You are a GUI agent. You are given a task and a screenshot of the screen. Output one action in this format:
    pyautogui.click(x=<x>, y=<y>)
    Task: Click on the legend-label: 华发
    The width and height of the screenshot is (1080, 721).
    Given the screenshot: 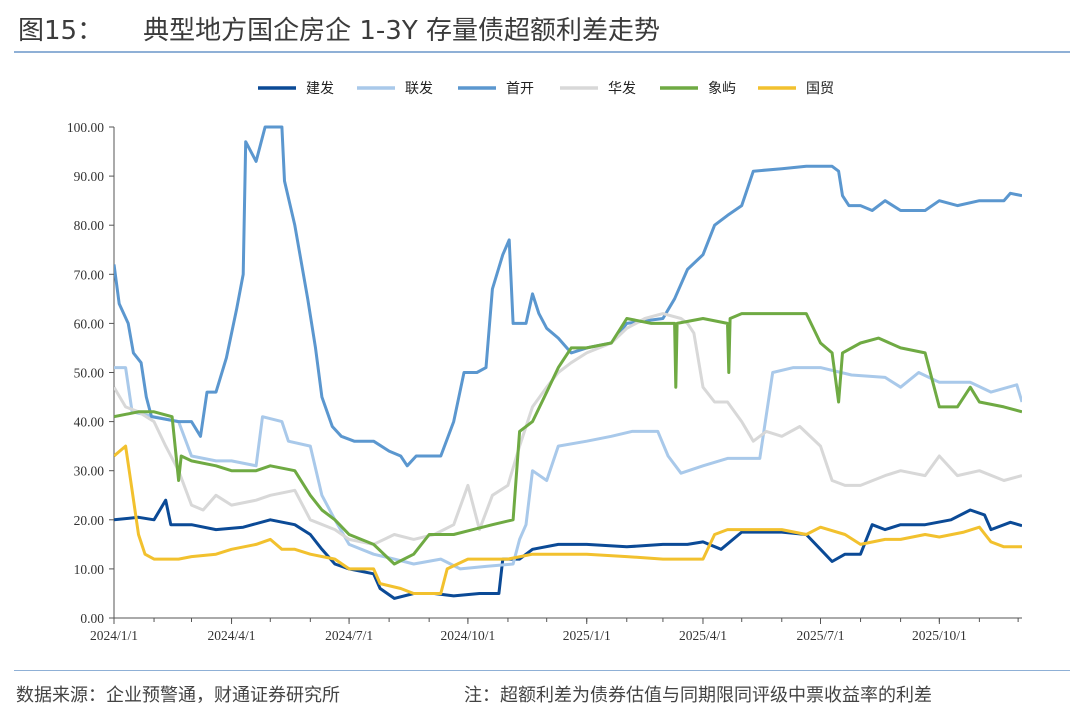 What is the action you would take?
    pyautogui.click(x=622, y=89)
    